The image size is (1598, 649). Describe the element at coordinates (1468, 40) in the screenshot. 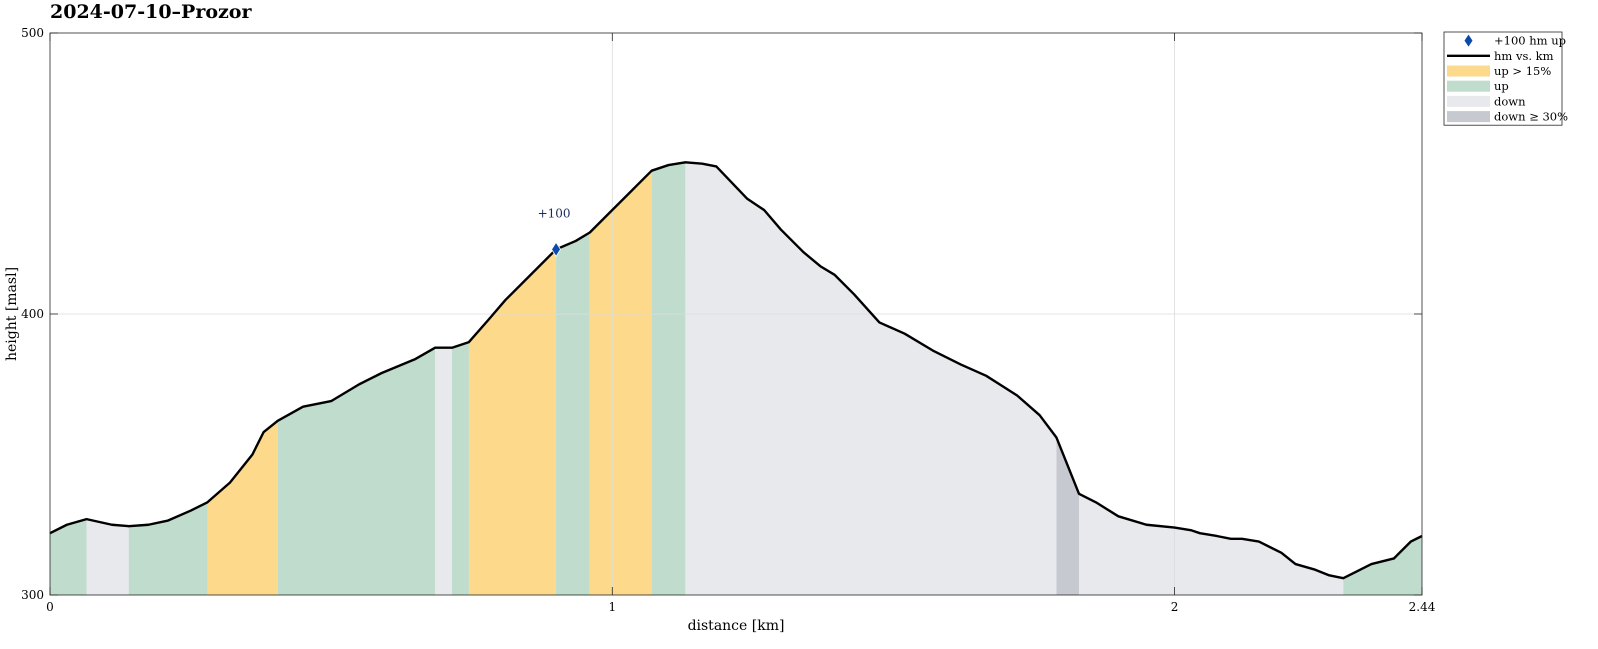

I see `legend-swatch-marker` at that location.